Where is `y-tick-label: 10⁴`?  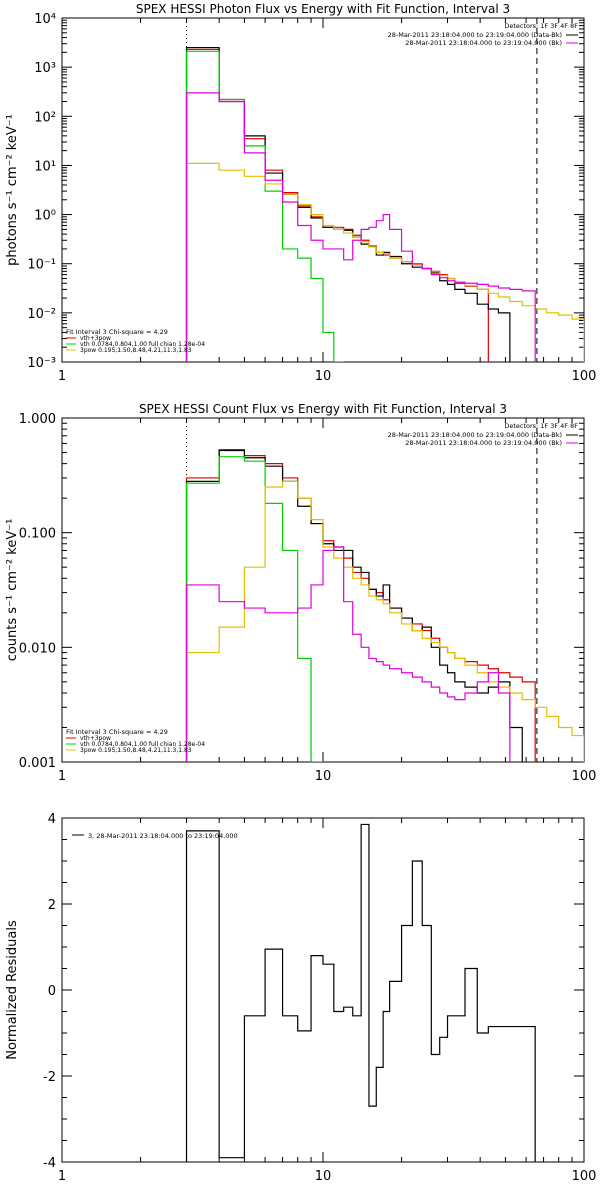 y-tick-label: 10⁴ is located at coordinates (45, 19).